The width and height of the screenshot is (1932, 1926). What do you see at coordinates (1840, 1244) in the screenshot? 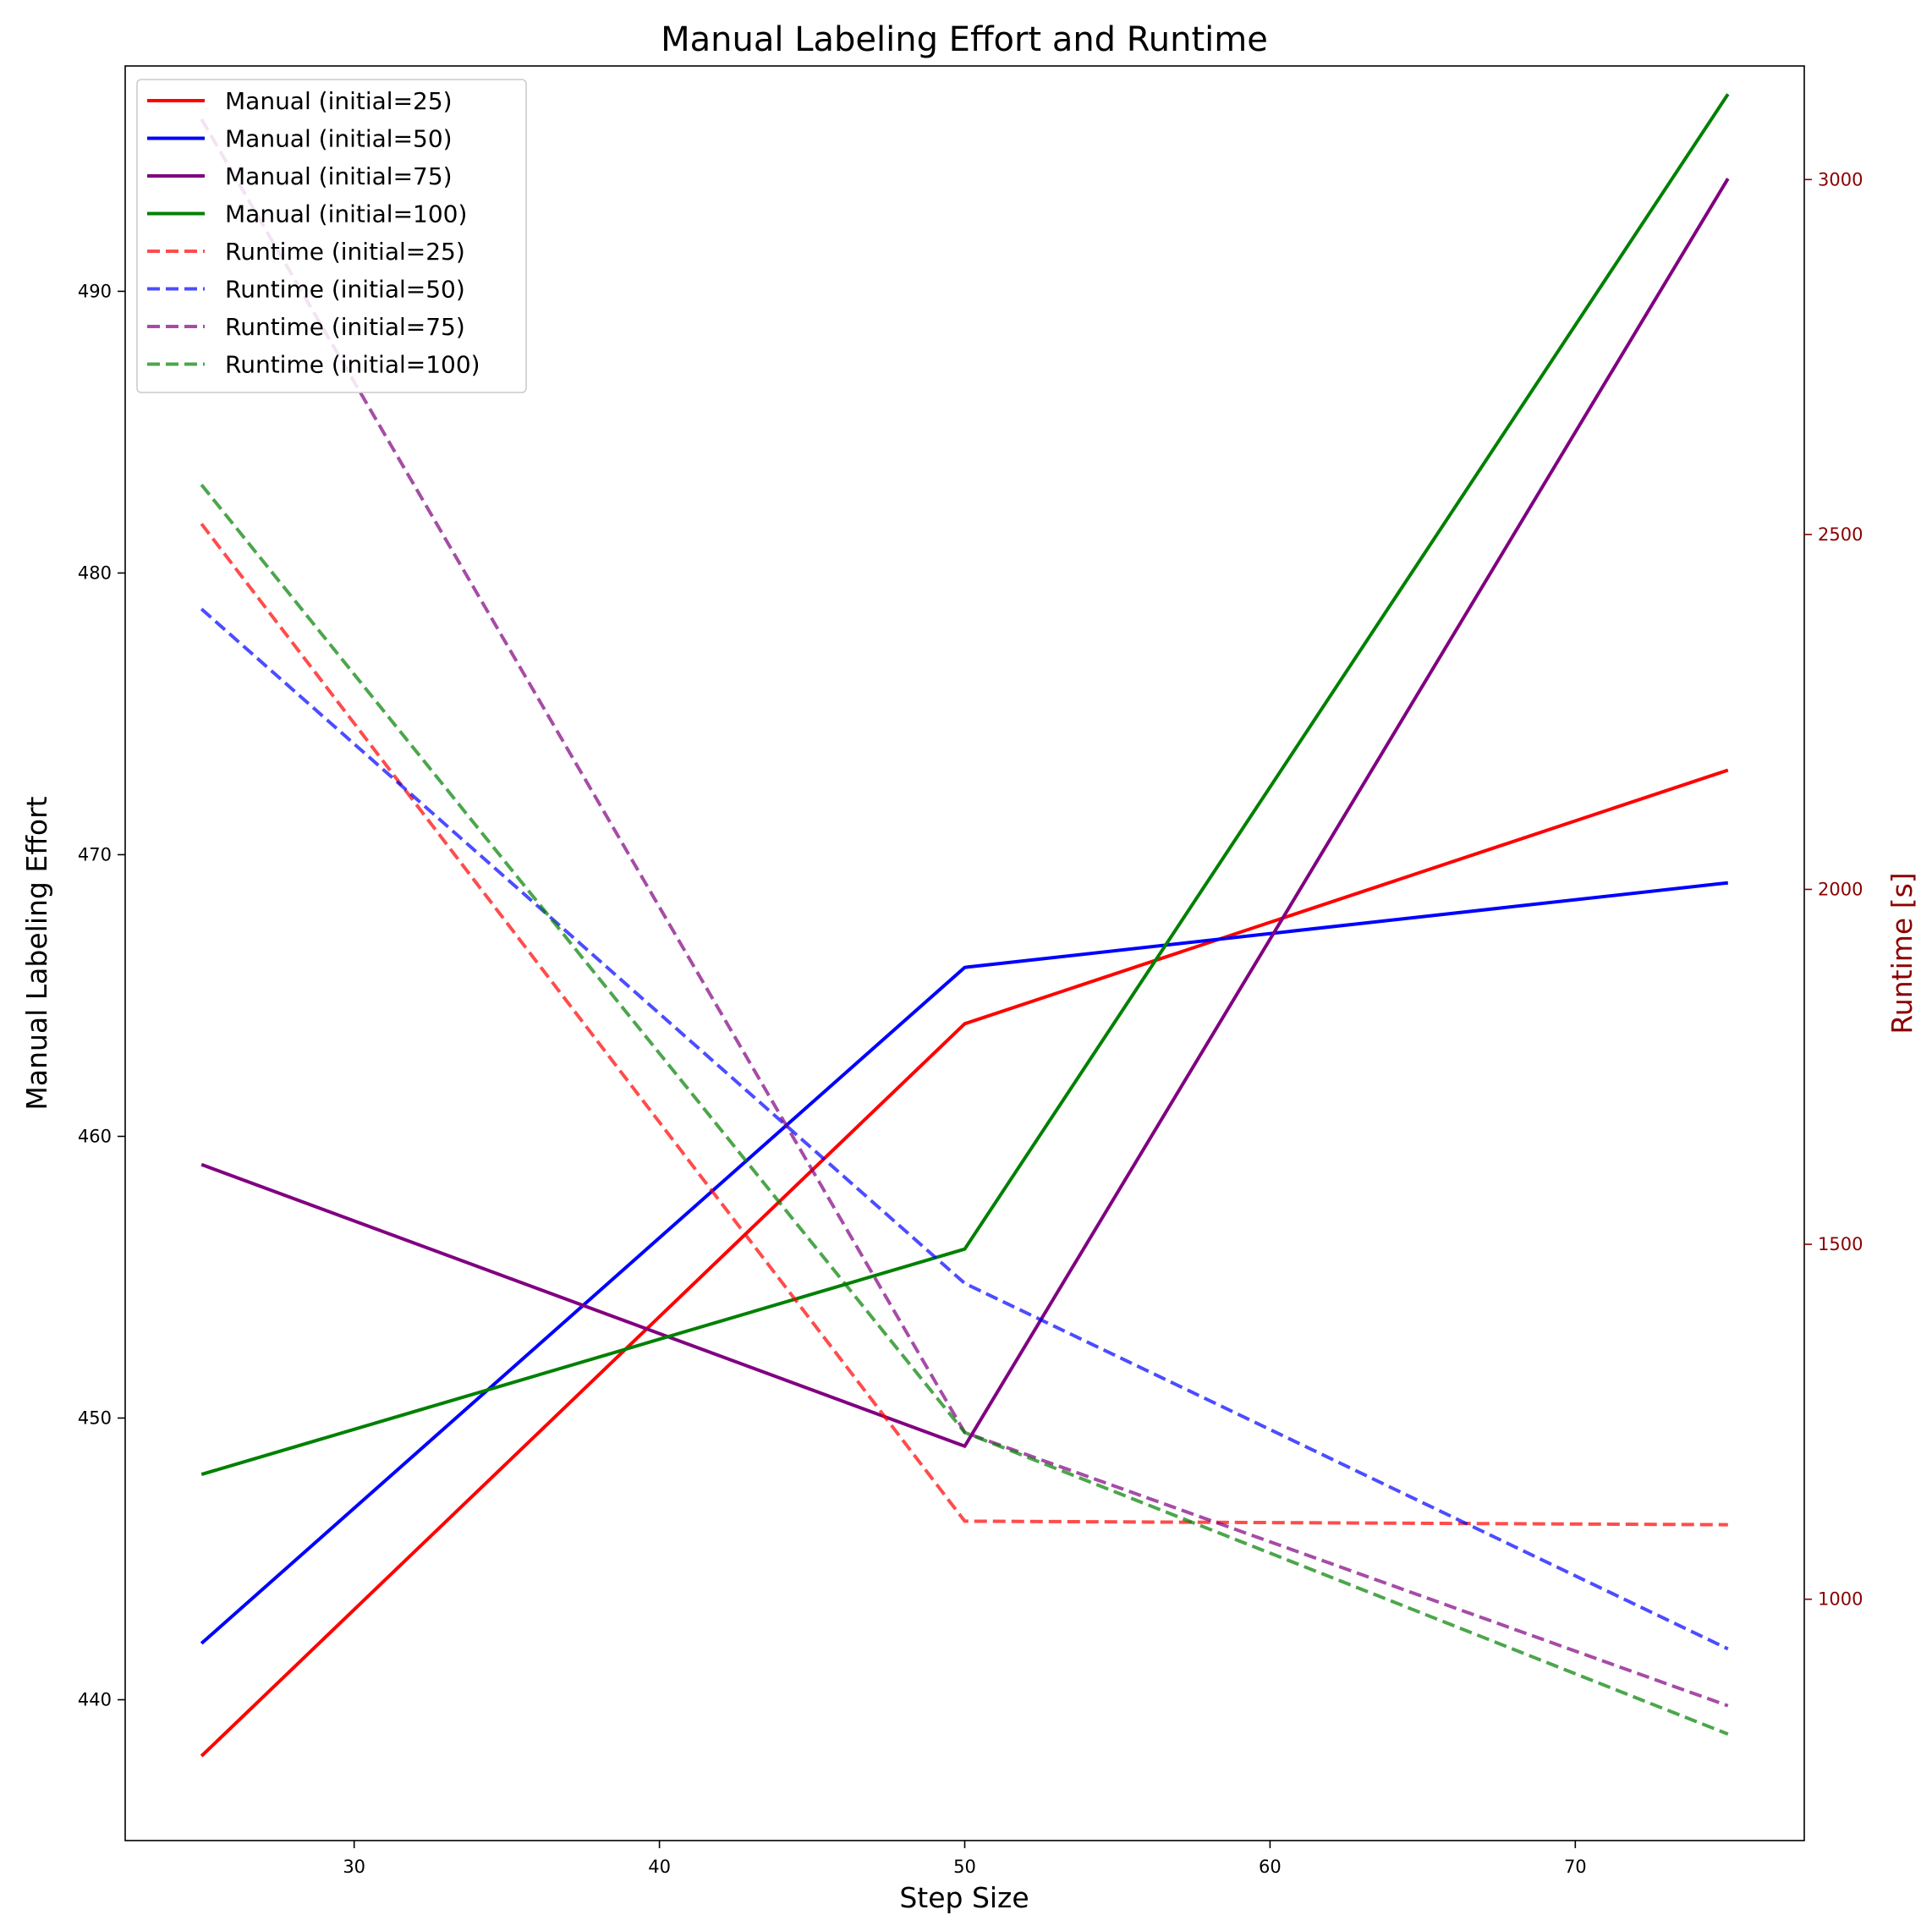
I see `y-right-tick-label-1: 1500` at bounding box center [1840, 1244].